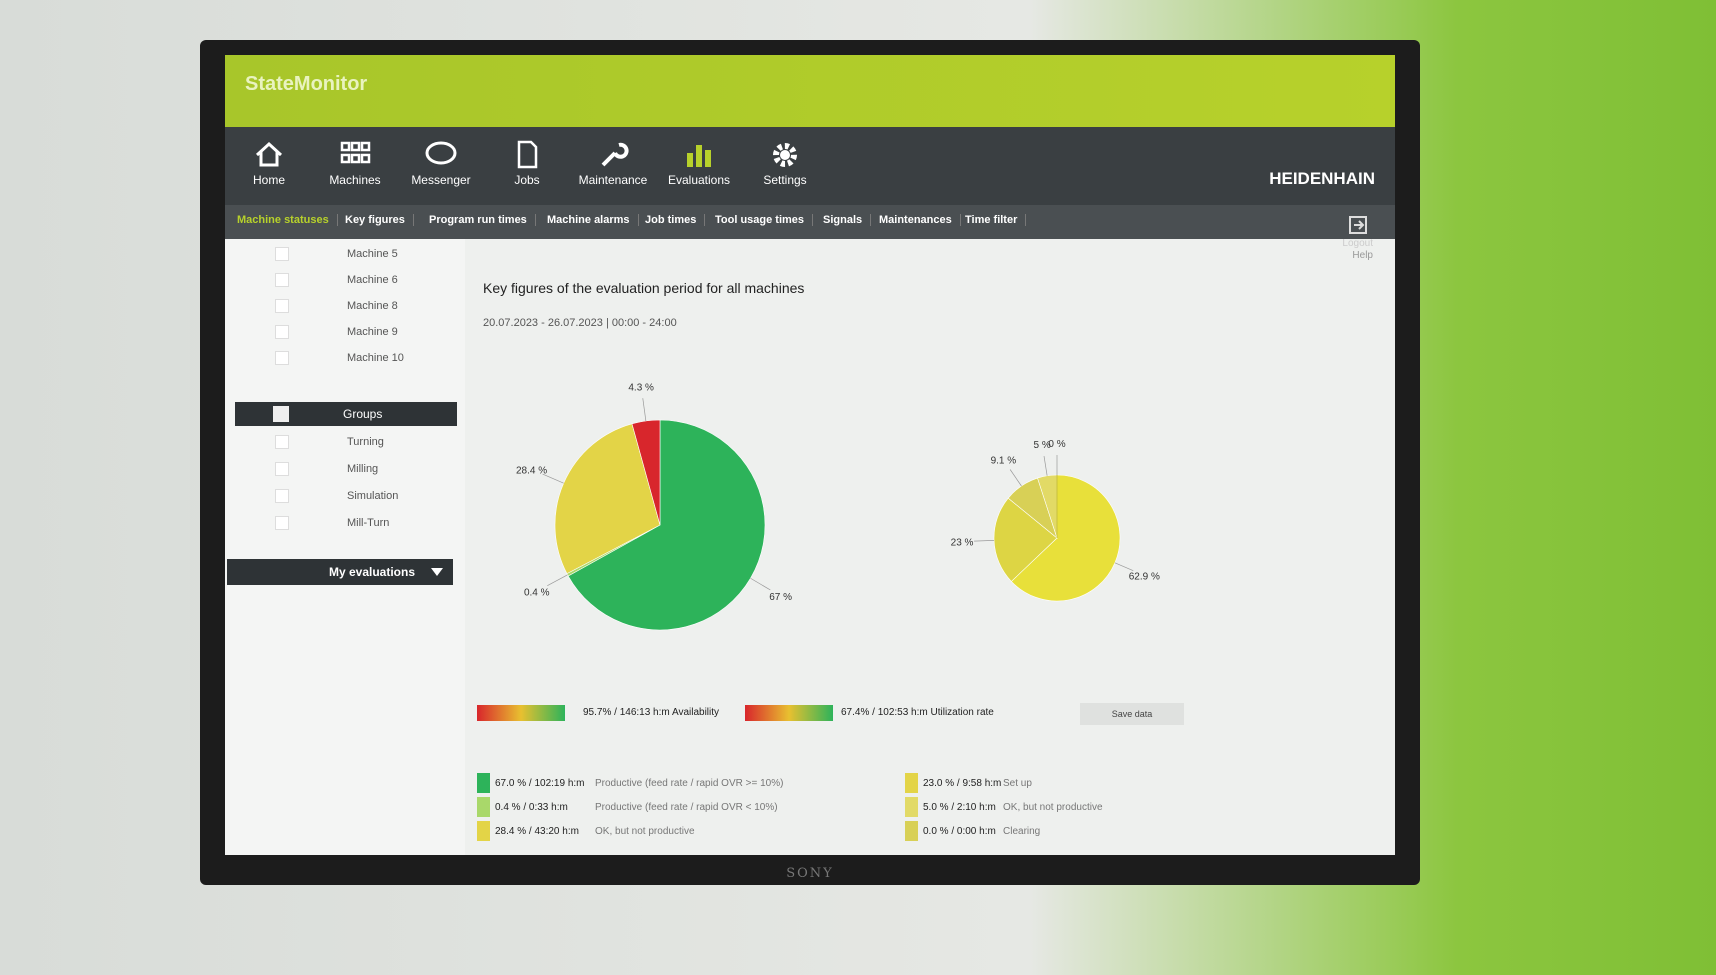 This screenshot has height=975, width=1716. I want to click on save-button: Save data, so click(1132, 714).